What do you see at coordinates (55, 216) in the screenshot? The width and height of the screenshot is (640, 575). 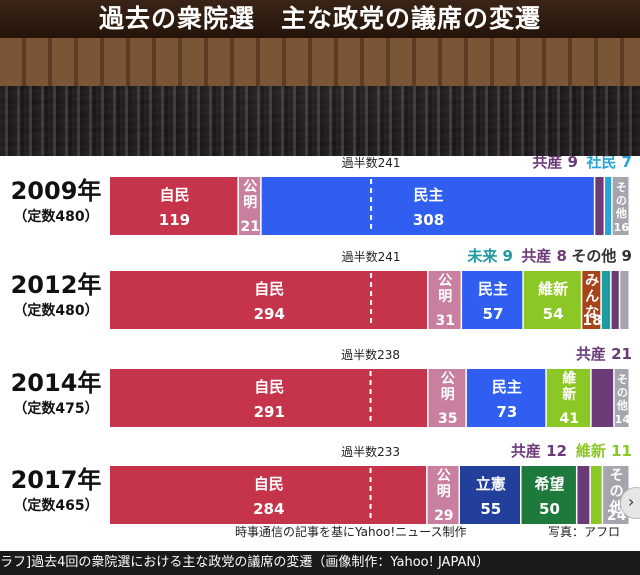 I see `total-seats-label: （定数480）` at bounding box center [55, 216].